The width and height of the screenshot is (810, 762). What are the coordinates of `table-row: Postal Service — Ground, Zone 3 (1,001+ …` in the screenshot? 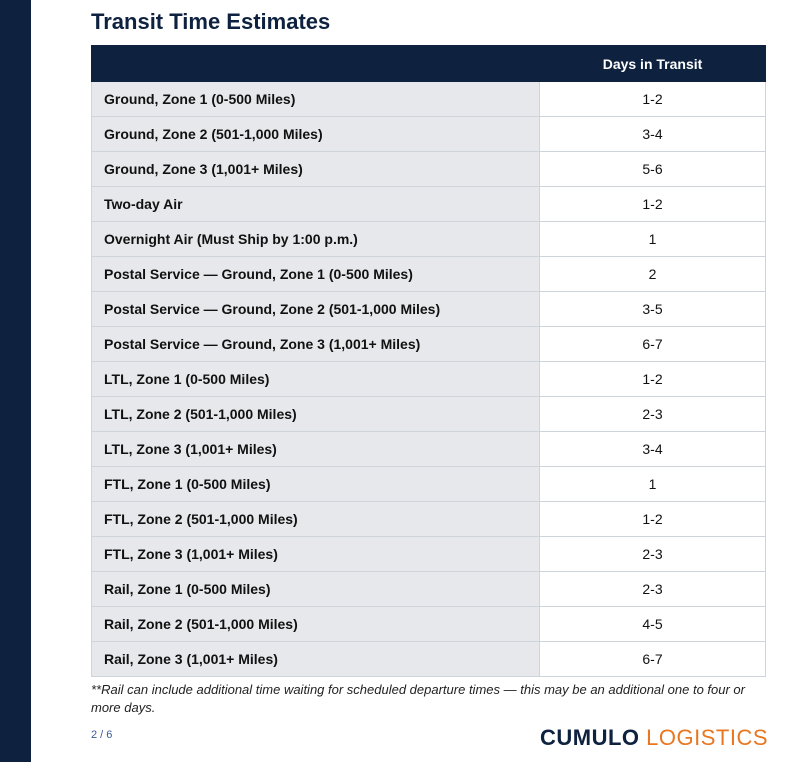 It's located at (428, 344).